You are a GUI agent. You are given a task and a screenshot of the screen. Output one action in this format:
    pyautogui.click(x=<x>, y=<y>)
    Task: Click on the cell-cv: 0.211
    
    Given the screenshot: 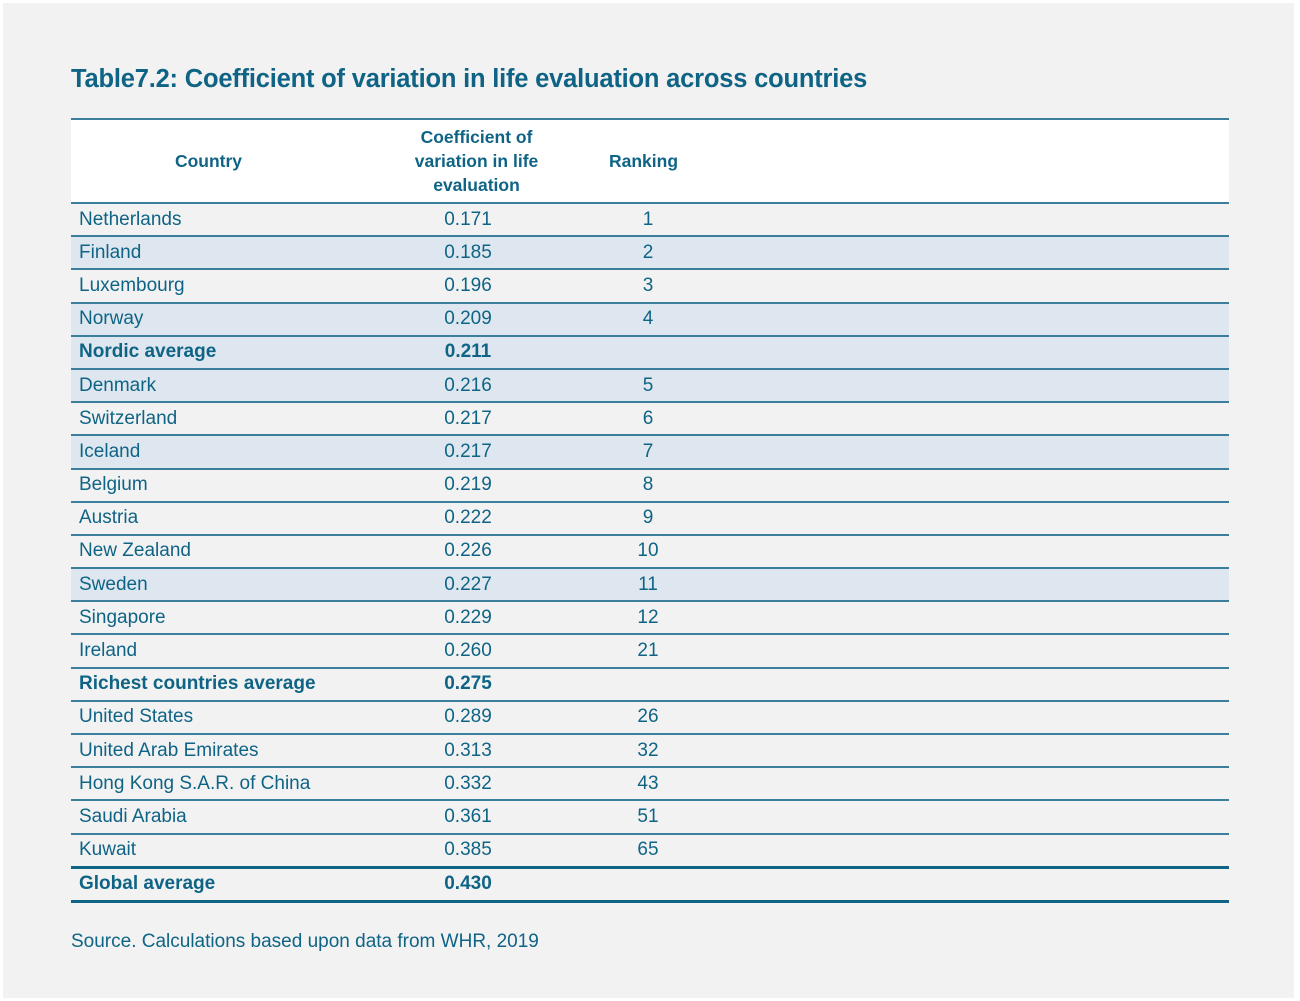 What is the action you would take?
    pyautogui.click(x=476, y=352)
    